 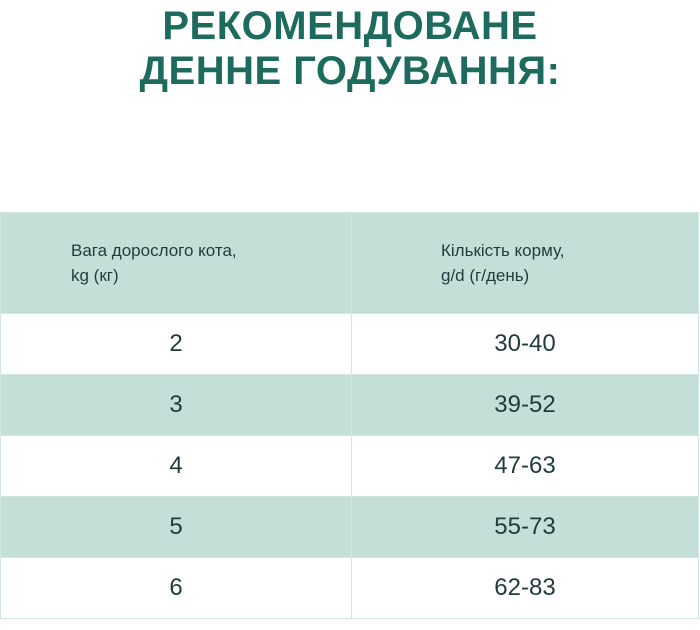 I want to click on column-header-weight-line-2: kg (кг), so click(x=95, y=275).